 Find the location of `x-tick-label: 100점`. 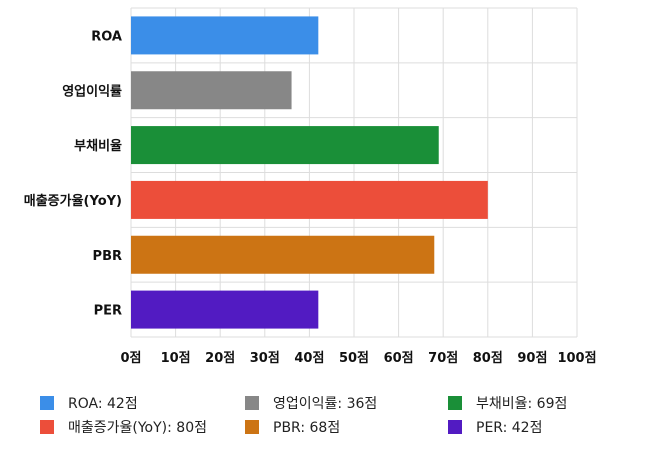

x-tick-label: 100점 is located at coordinates (576, 358).